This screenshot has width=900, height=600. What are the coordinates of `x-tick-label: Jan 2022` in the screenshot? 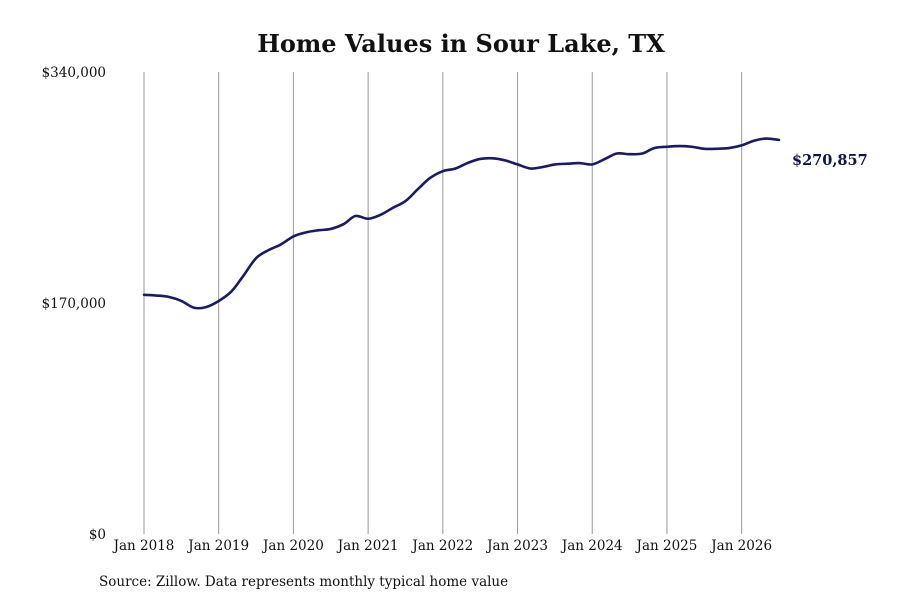 It's located at (441, 546).